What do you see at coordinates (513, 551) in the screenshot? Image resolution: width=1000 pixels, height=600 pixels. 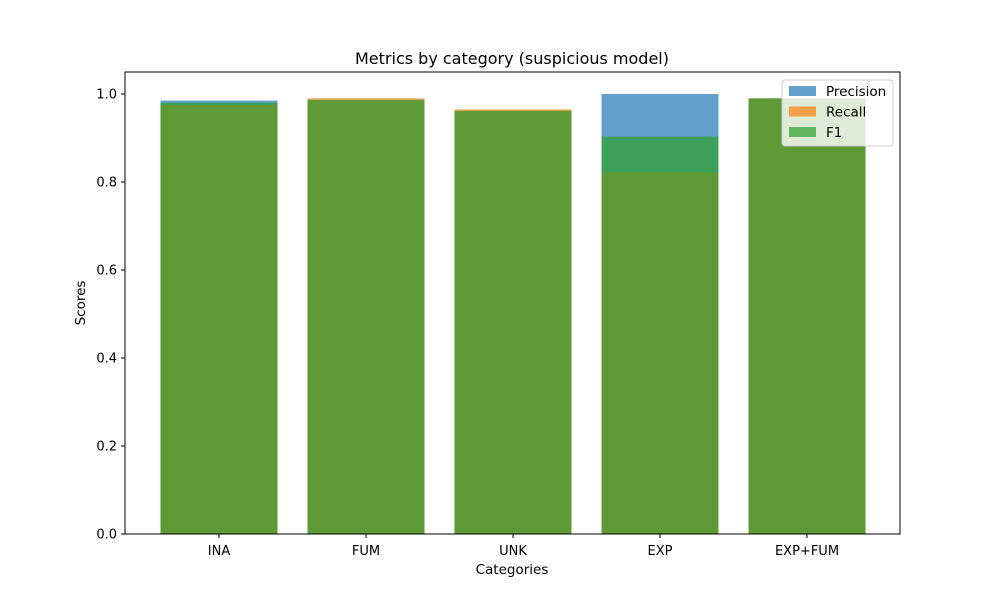 I see `x-tick-label: UNK` at bounding box center [513, 551].